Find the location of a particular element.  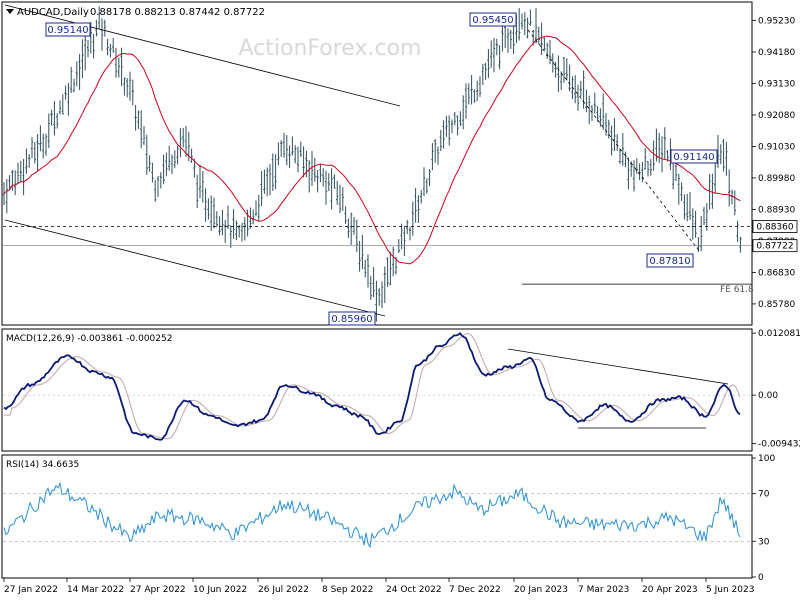

svg-text: 0.87810 is located at coordinates (669, 261).